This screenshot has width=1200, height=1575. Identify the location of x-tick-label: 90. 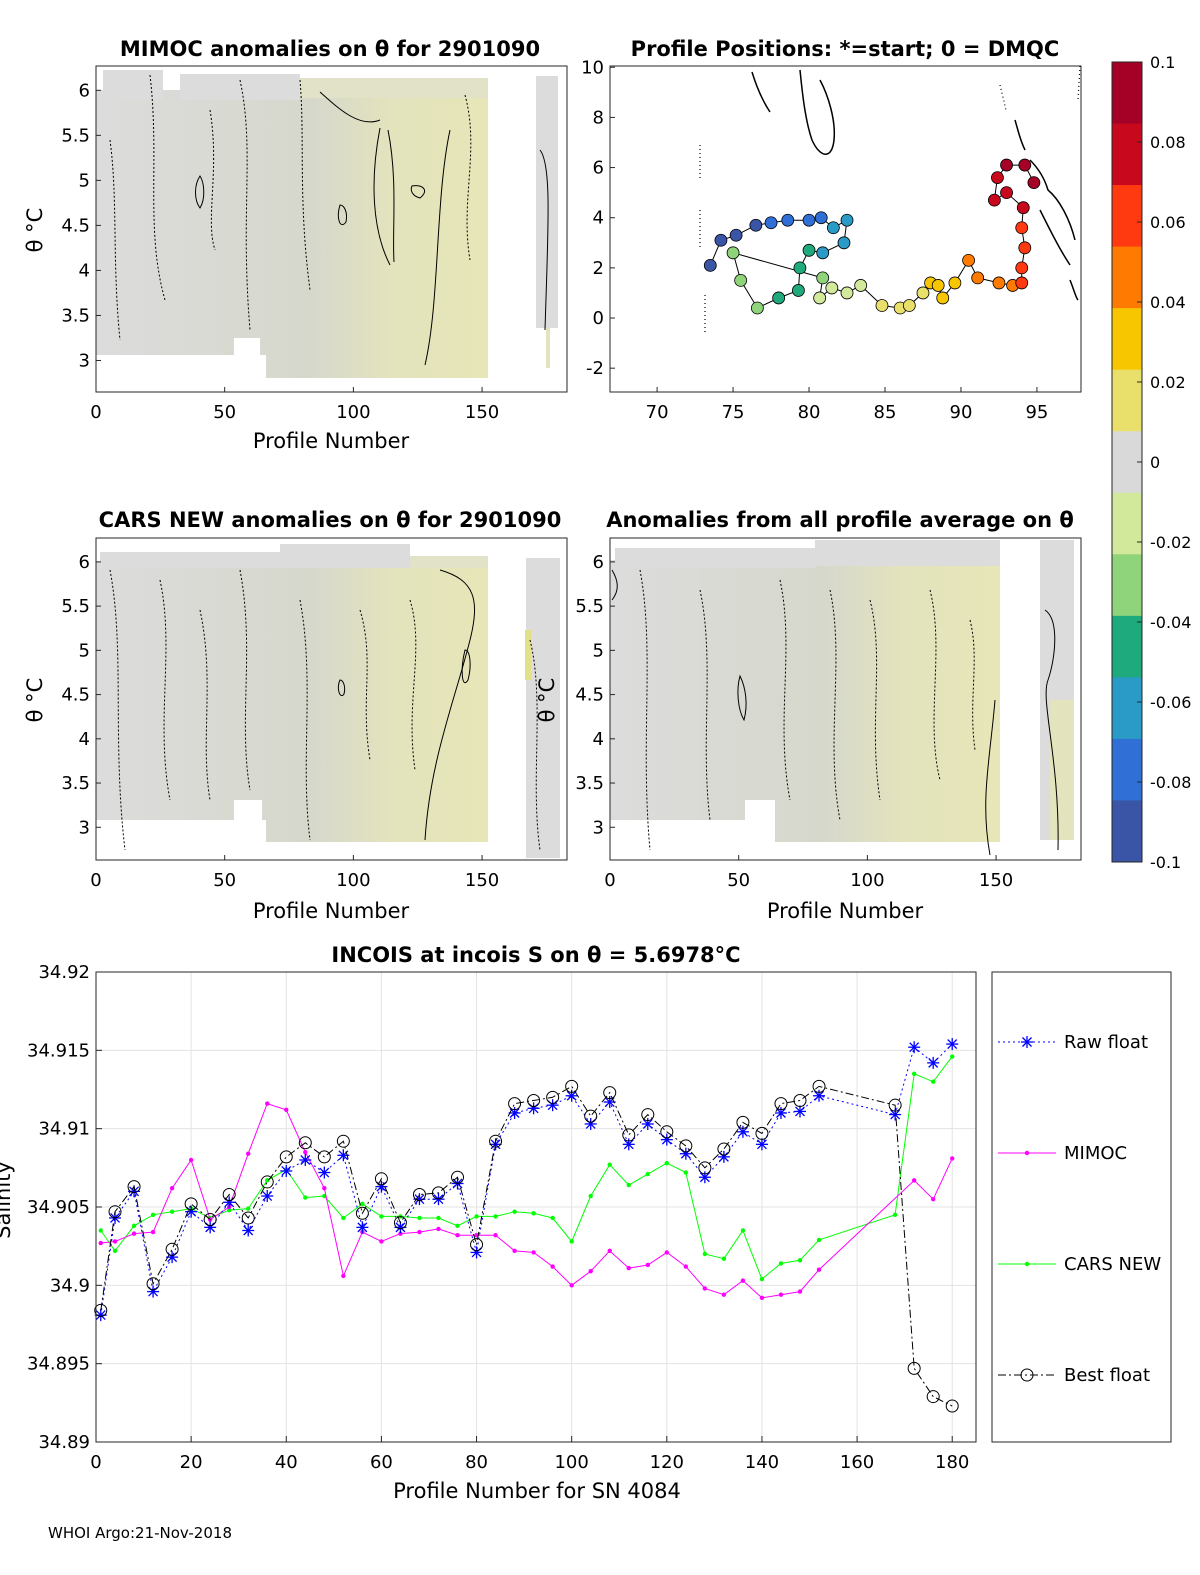
(961, 412).